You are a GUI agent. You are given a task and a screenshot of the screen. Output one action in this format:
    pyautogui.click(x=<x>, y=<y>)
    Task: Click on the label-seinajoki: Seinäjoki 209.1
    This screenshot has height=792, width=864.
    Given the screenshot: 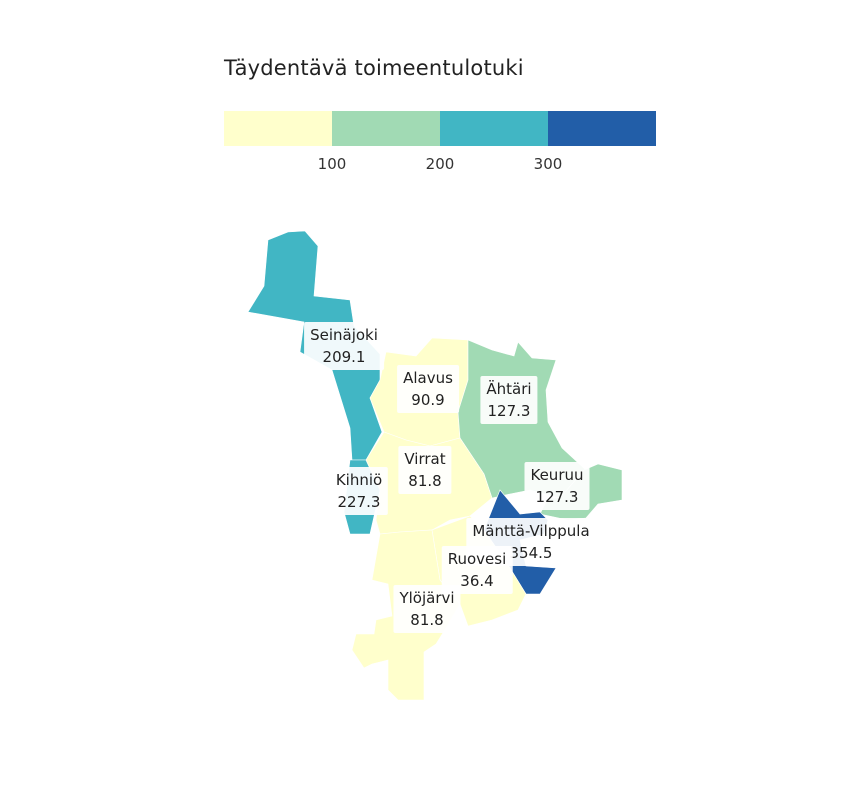 What is the action you would take?
    pyautogui.click(x=344, y=346)
    